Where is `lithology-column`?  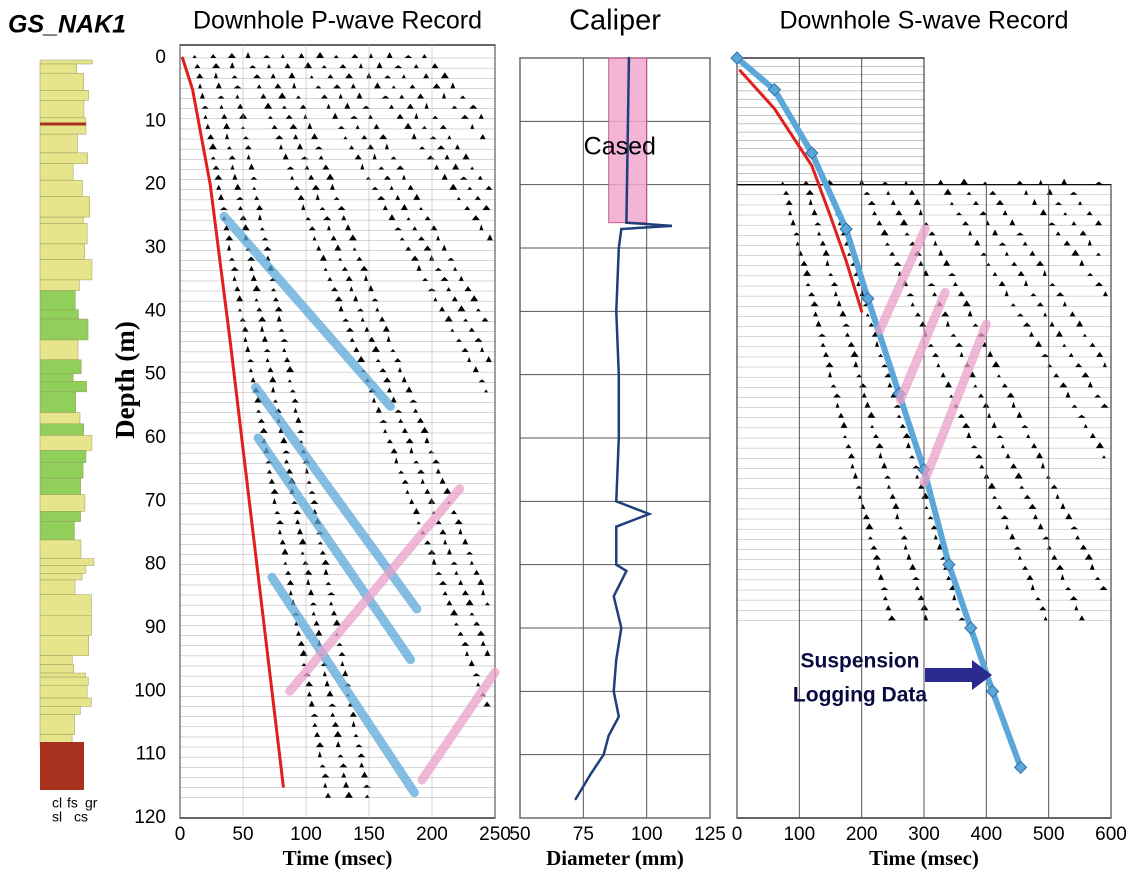 lithology-column is located at coordinates (67, 424).